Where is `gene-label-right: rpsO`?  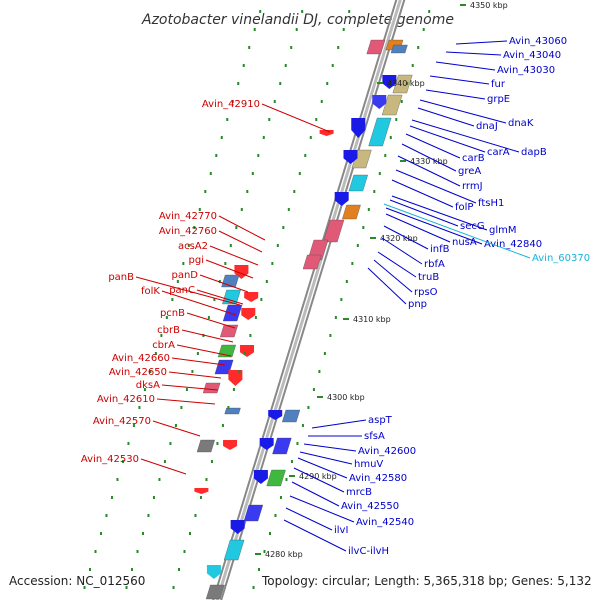 gene-label-right: rpsO is located at coordinates (426, 292).